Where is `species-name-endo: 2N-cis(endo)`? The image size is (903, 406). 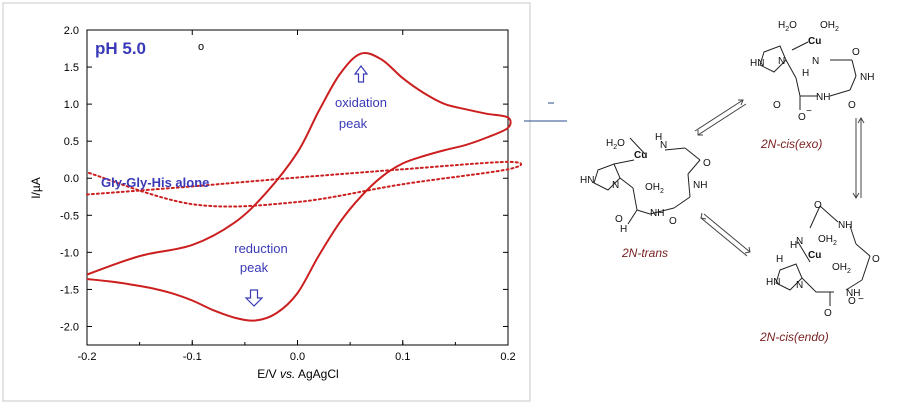 species-name-endo: 2N-cis(endo) is located at coordinates (794, 337).